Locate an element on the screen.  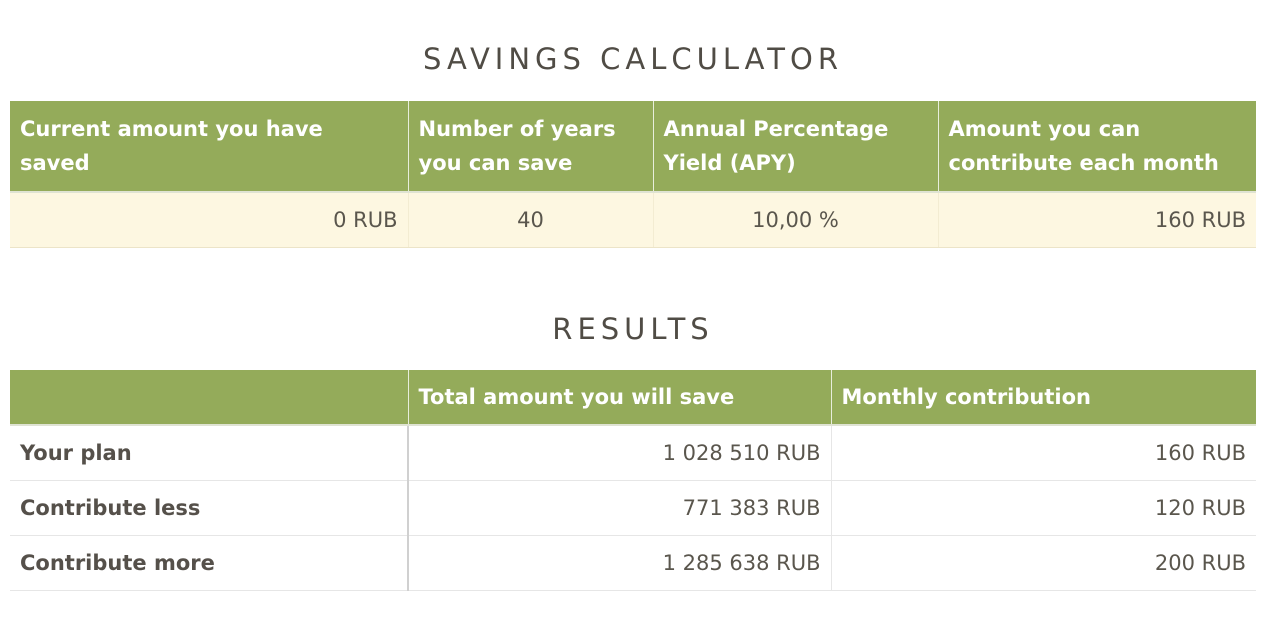
calculator-title: SAVINGS CALCULATOR is located at coordinates (633, 59).